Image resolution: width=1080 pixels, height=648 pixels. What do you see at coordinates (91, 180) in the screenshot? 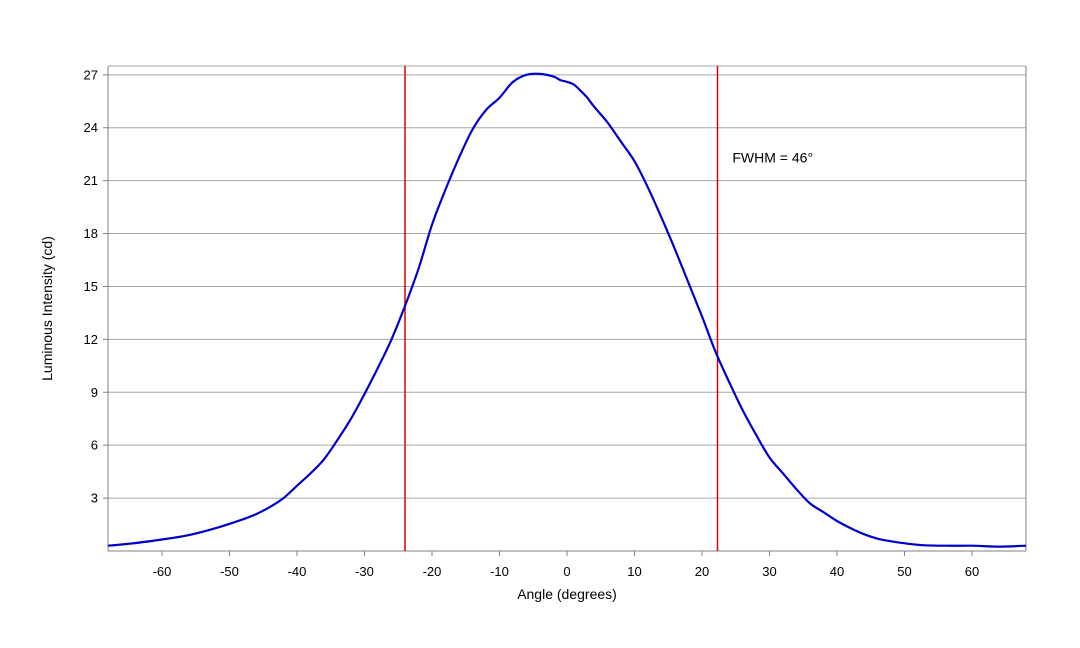
I see `y-tick-label: 21` at bounding box center [91, 180].